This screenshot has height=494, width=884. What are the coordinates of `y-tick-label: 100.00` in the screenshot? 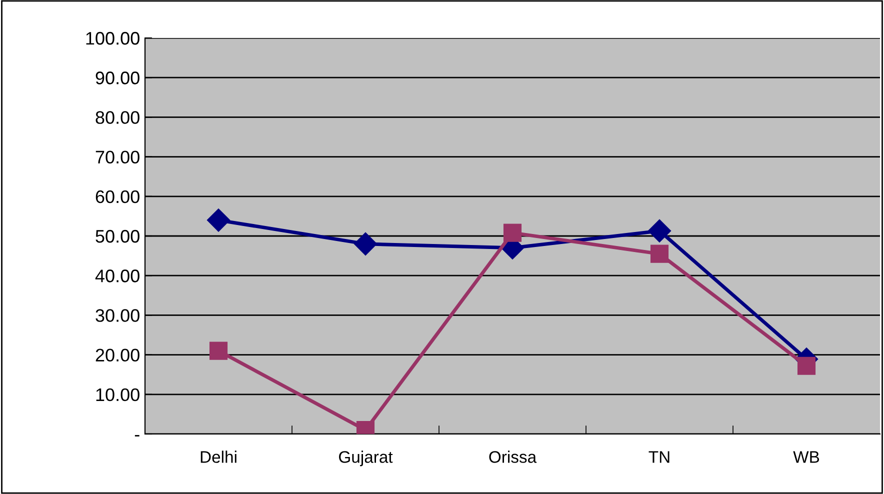 It's located at (113, 38).